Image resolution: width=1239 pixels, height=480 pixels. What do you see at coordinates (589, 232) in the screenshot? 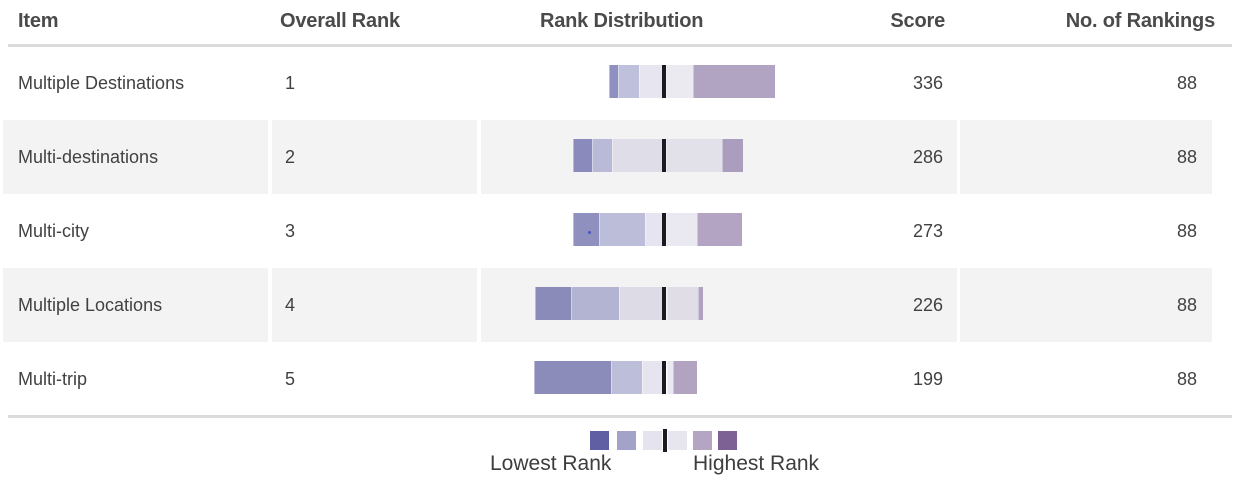
I see `data-point-dot` at bounding box center [589, 232].